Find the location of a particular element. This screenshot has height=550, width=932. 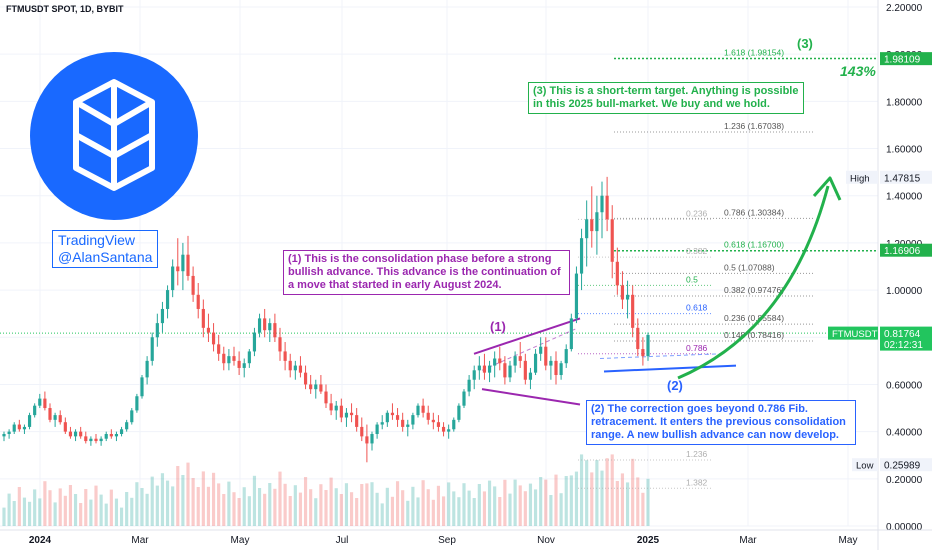

fantom-logo-icon is located at coordinates (114, 135).